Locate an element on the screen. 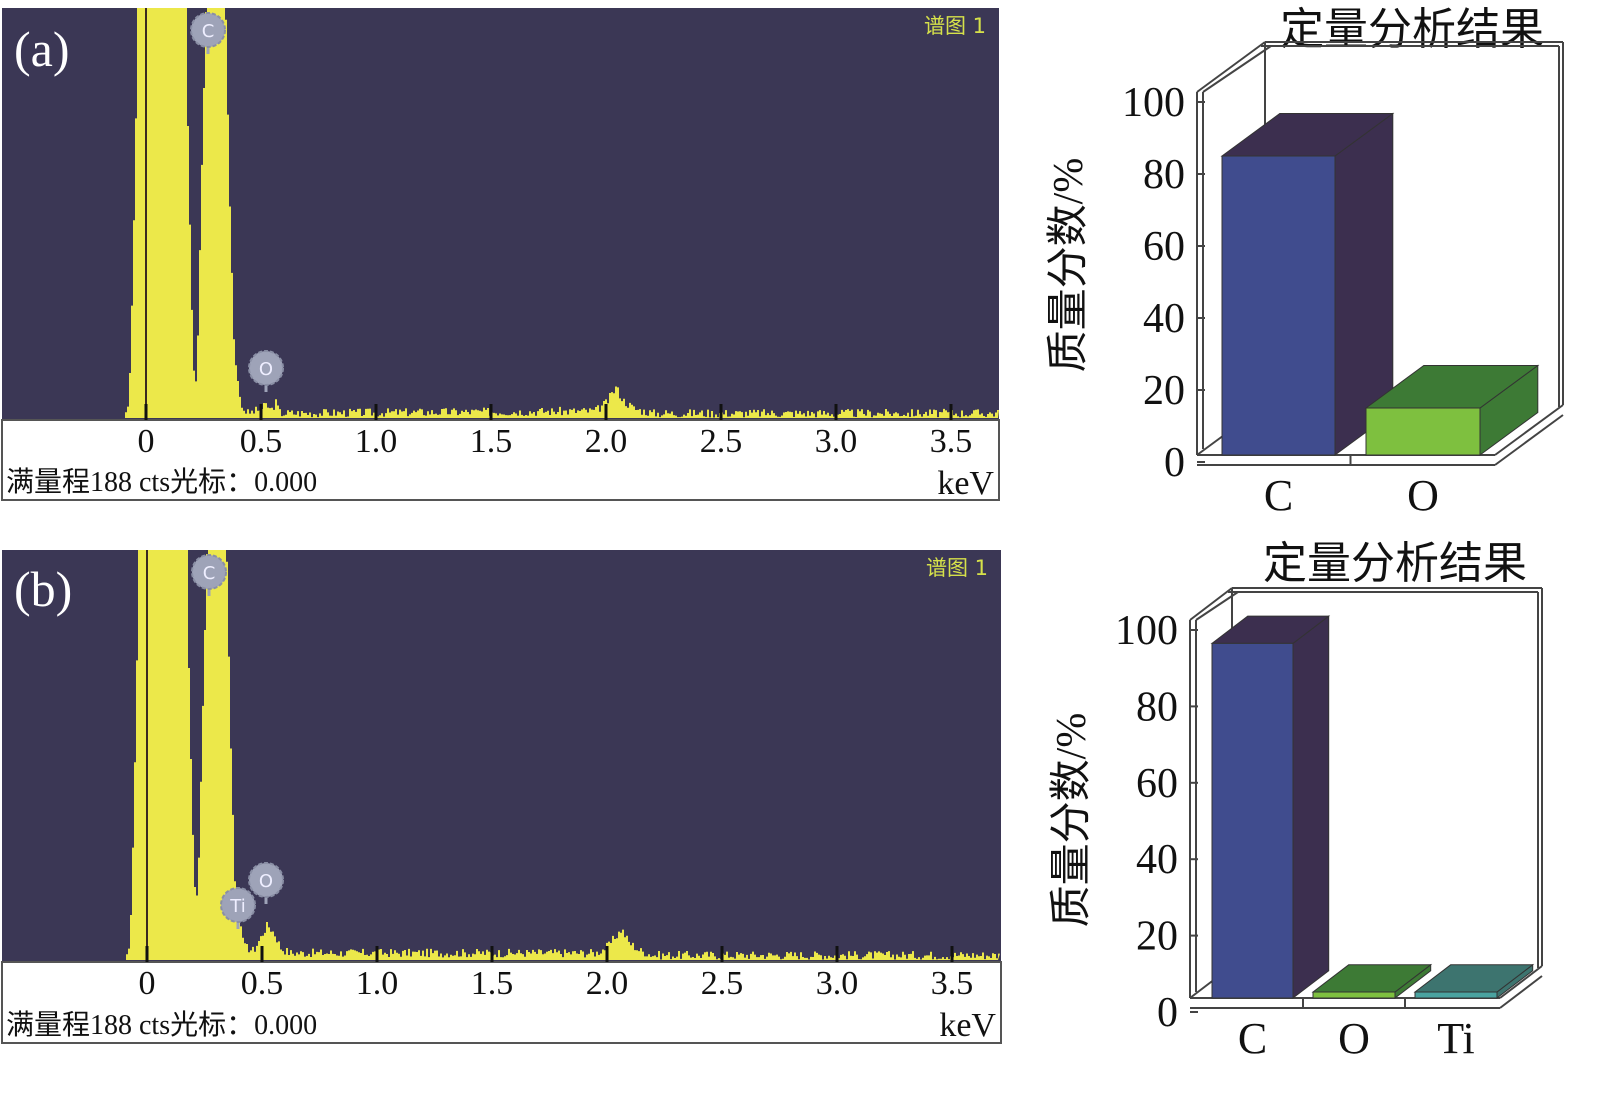 The height and width of the screenshot is (1093, 1619). bar-chart-b: 定量分析结果 质量分数/% 0 20 40 60 80 100 C O Ti is located at coordinates (1296, 801).